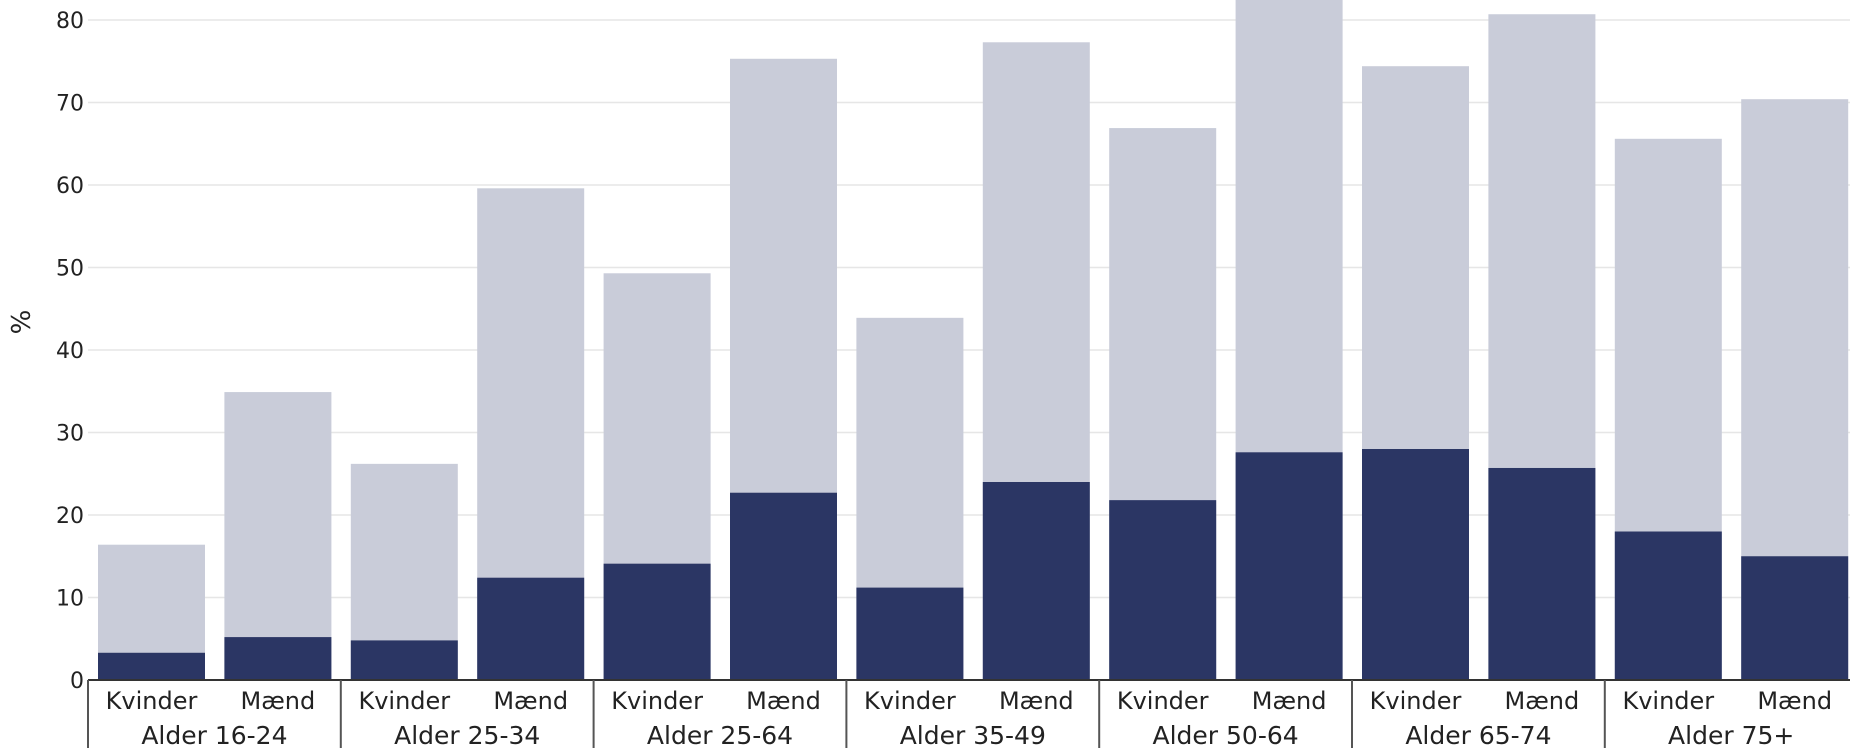  I want to click on y-tick-label: 50, so click(70, 269).